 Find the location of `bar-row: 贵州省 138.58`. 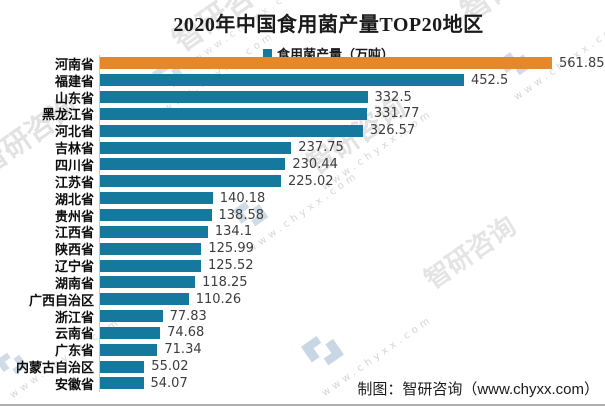

bar-row: 贵州省 138.58 is located at coordinates (302, 215).